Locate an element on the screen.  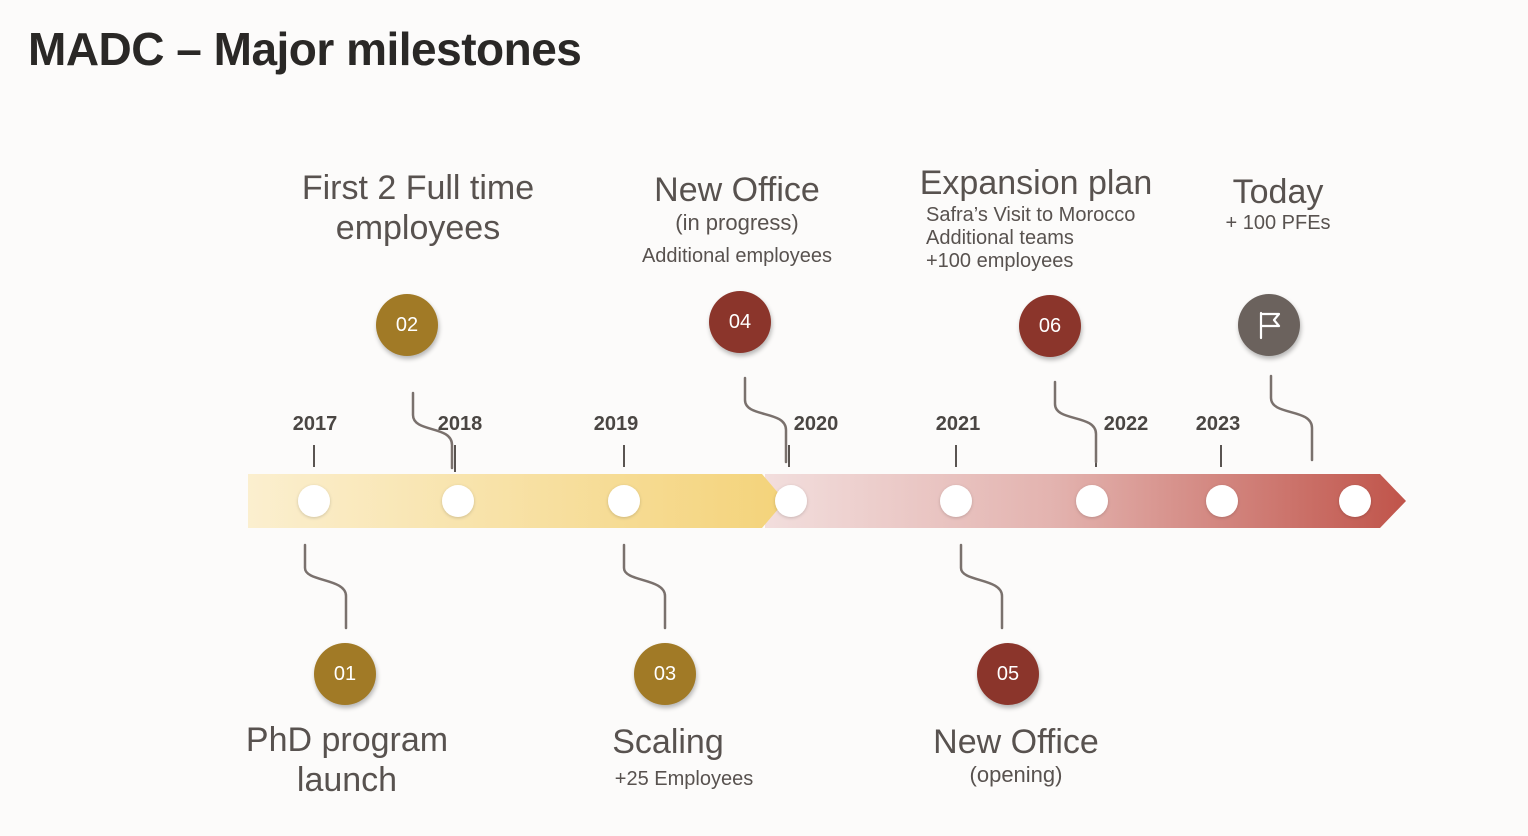
milestone-05-text: New Office (opening) is located at coordinates (1016, 755).